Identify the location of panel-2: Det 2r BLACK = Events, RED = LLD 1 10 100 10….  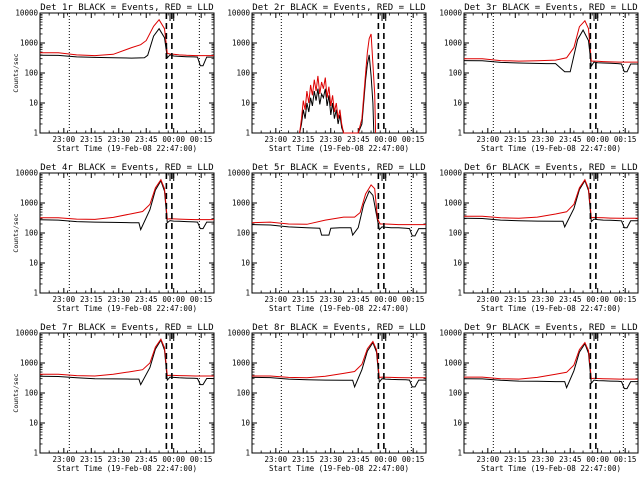
(327, 78).